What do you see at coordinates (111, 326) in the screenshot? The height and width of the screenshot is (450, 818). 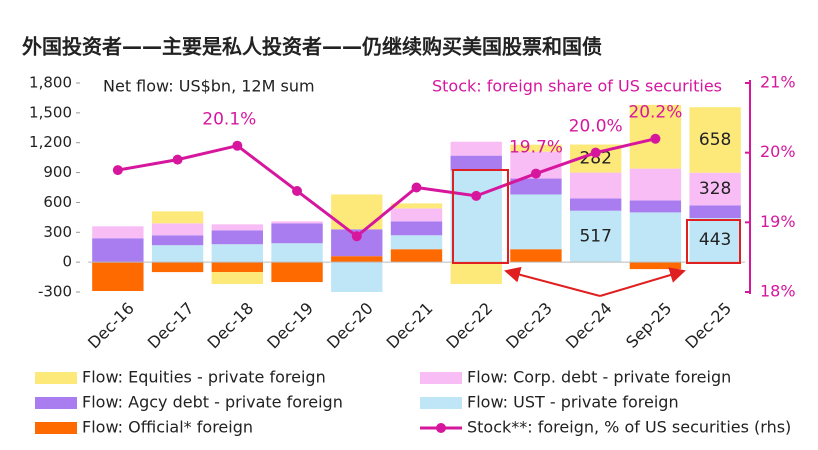 I see `x-tick-label: Dec-16` at bounding box center [111, 326].